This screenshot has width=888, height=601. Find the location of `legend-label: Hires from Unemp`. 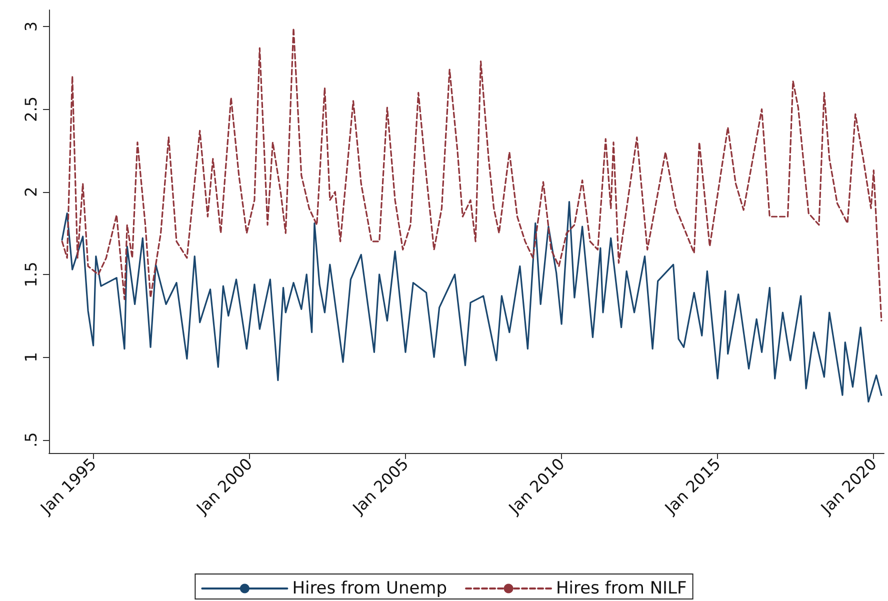

legend-label: Hires from Unemp is located at coordinates (370, 588).